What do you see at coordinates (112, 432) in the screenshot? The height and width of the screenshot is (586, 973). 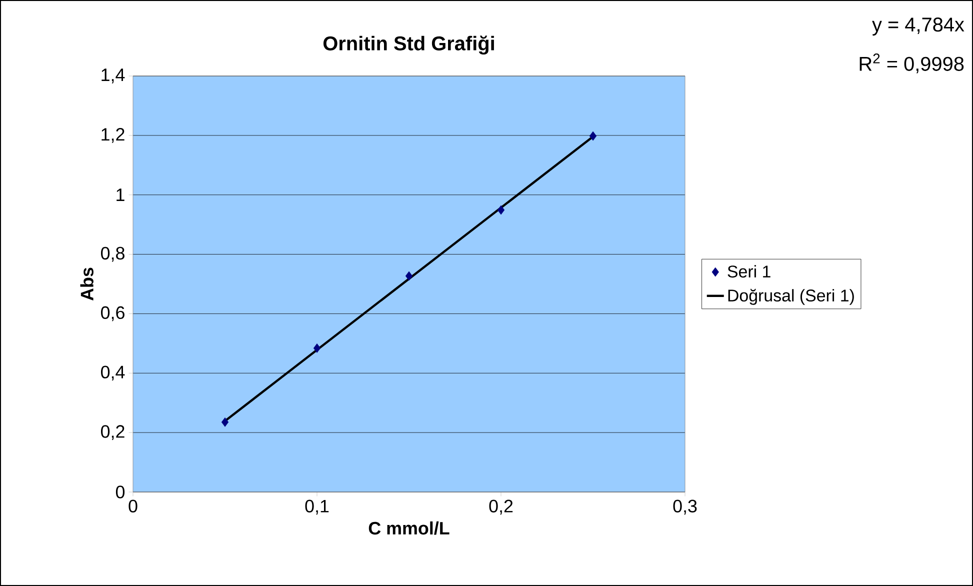 I see `y-tick-label: 0,2` at bounding box center [112, 432].